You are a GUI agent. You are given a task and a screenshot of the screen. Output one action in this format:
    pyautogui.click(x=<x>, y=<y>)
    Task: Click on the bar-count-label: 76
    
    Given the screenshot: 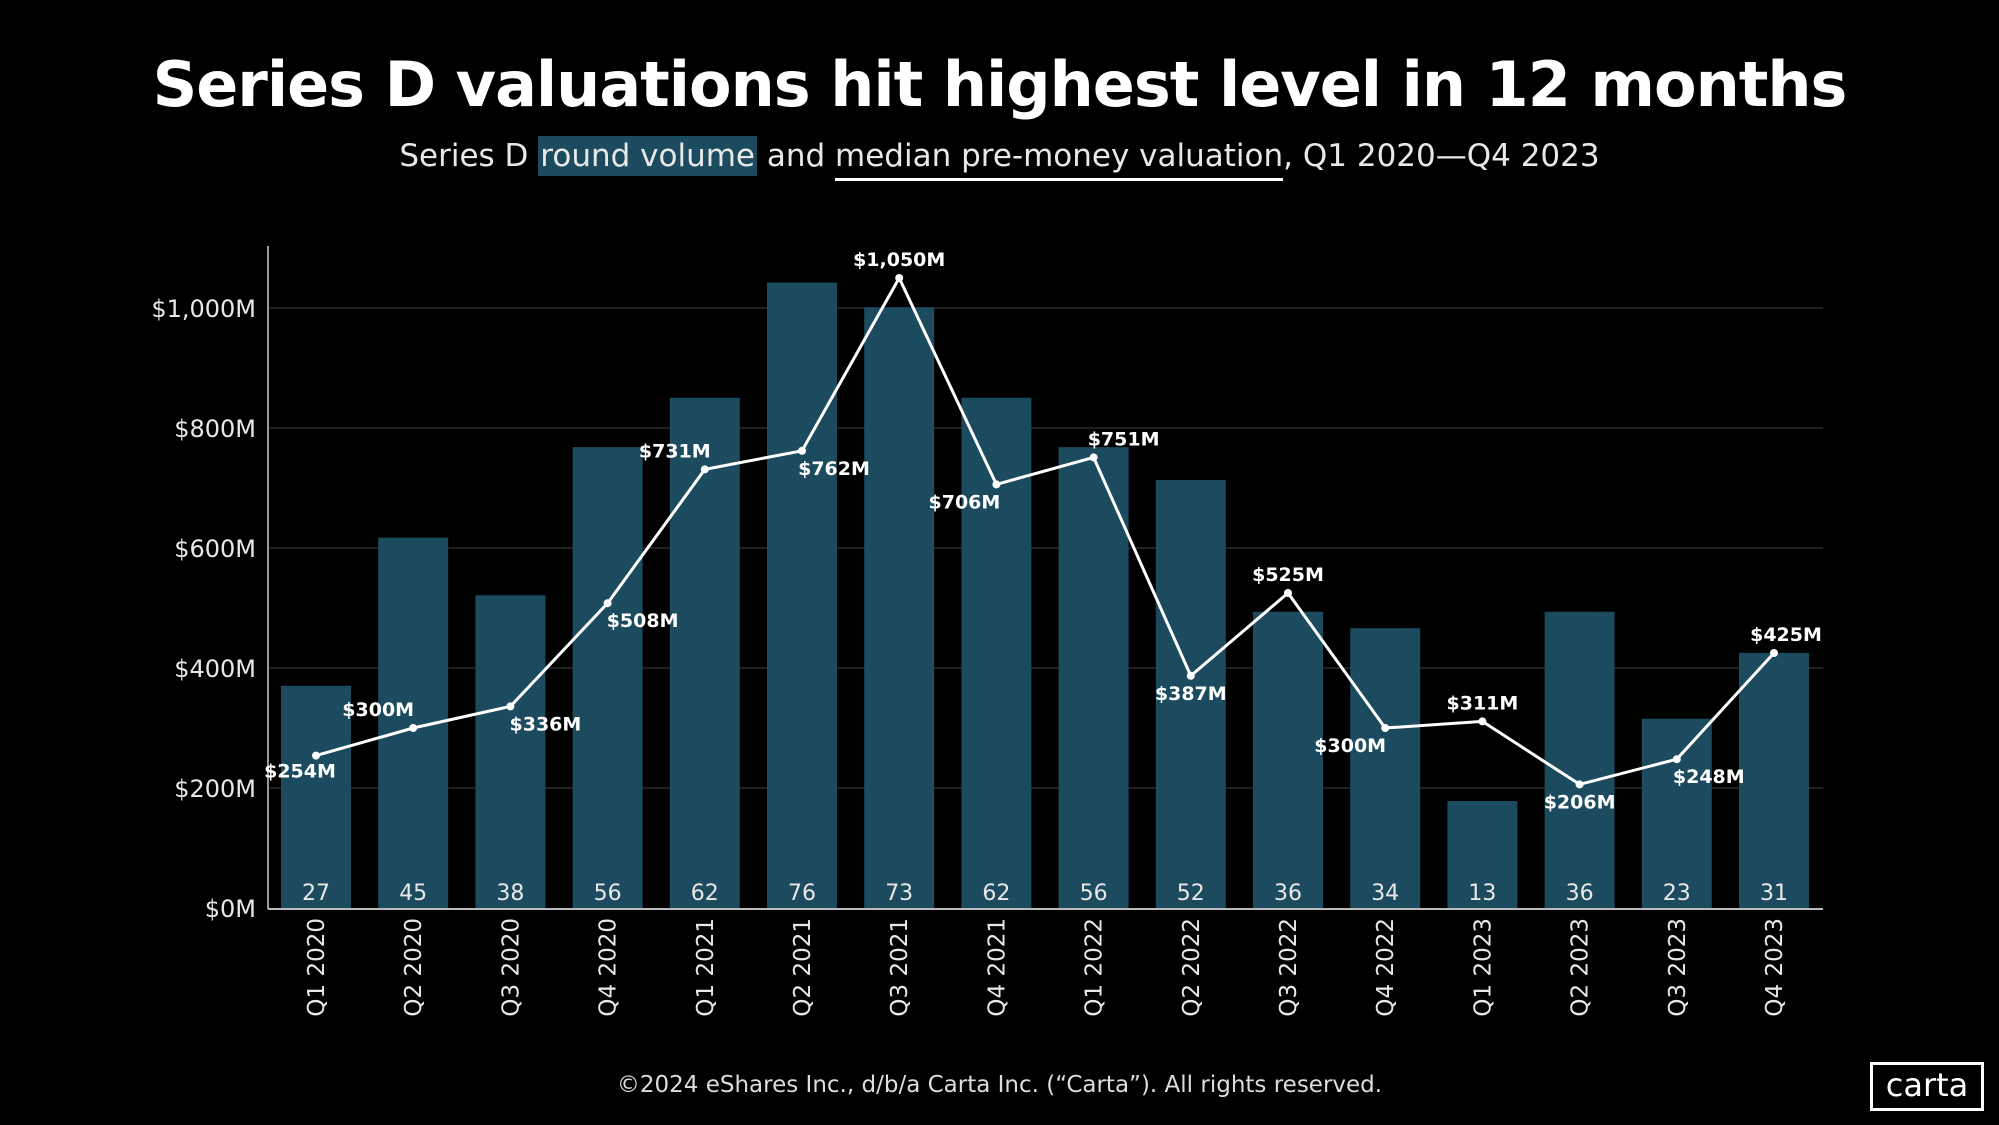 What is the action you would take?
    pyautogui.click(x=802, y=893)
    